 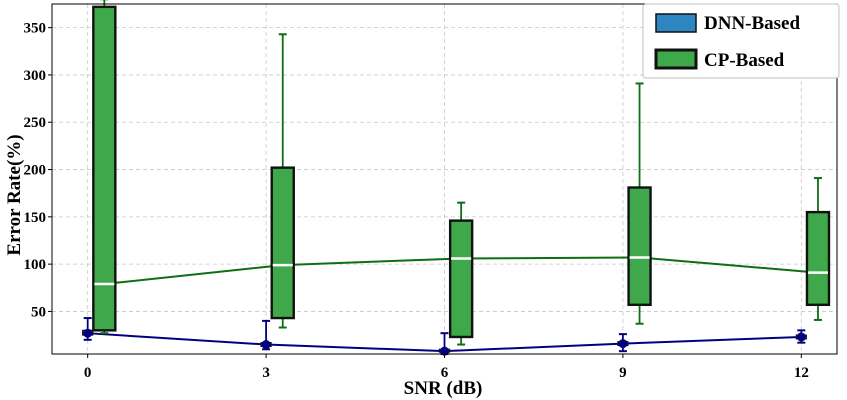 What do you see at coordinates (14, 194) in the screenshot?
I see `y-axis-label: Error Rate(%)` at bounding box center [14, 194].